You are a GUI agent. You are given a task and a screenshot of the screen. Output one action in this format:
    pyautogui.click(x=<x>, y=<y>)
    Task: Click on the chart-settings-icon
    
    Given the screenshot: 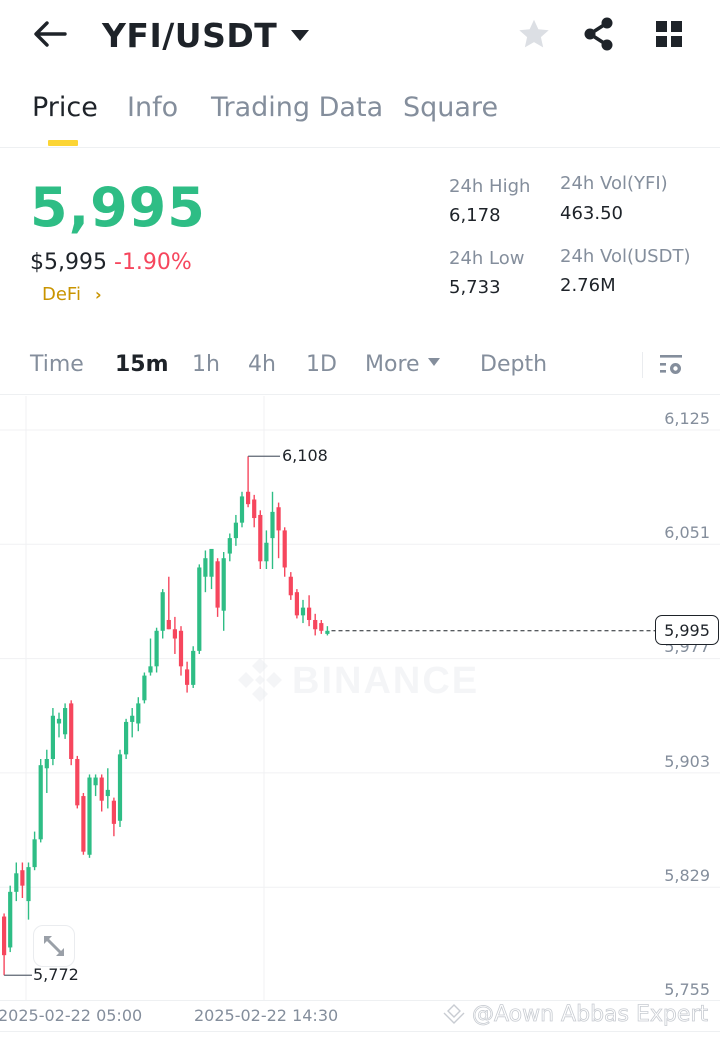 What is the action you would take?
    pyautogui.click(x=671, y=364)
    